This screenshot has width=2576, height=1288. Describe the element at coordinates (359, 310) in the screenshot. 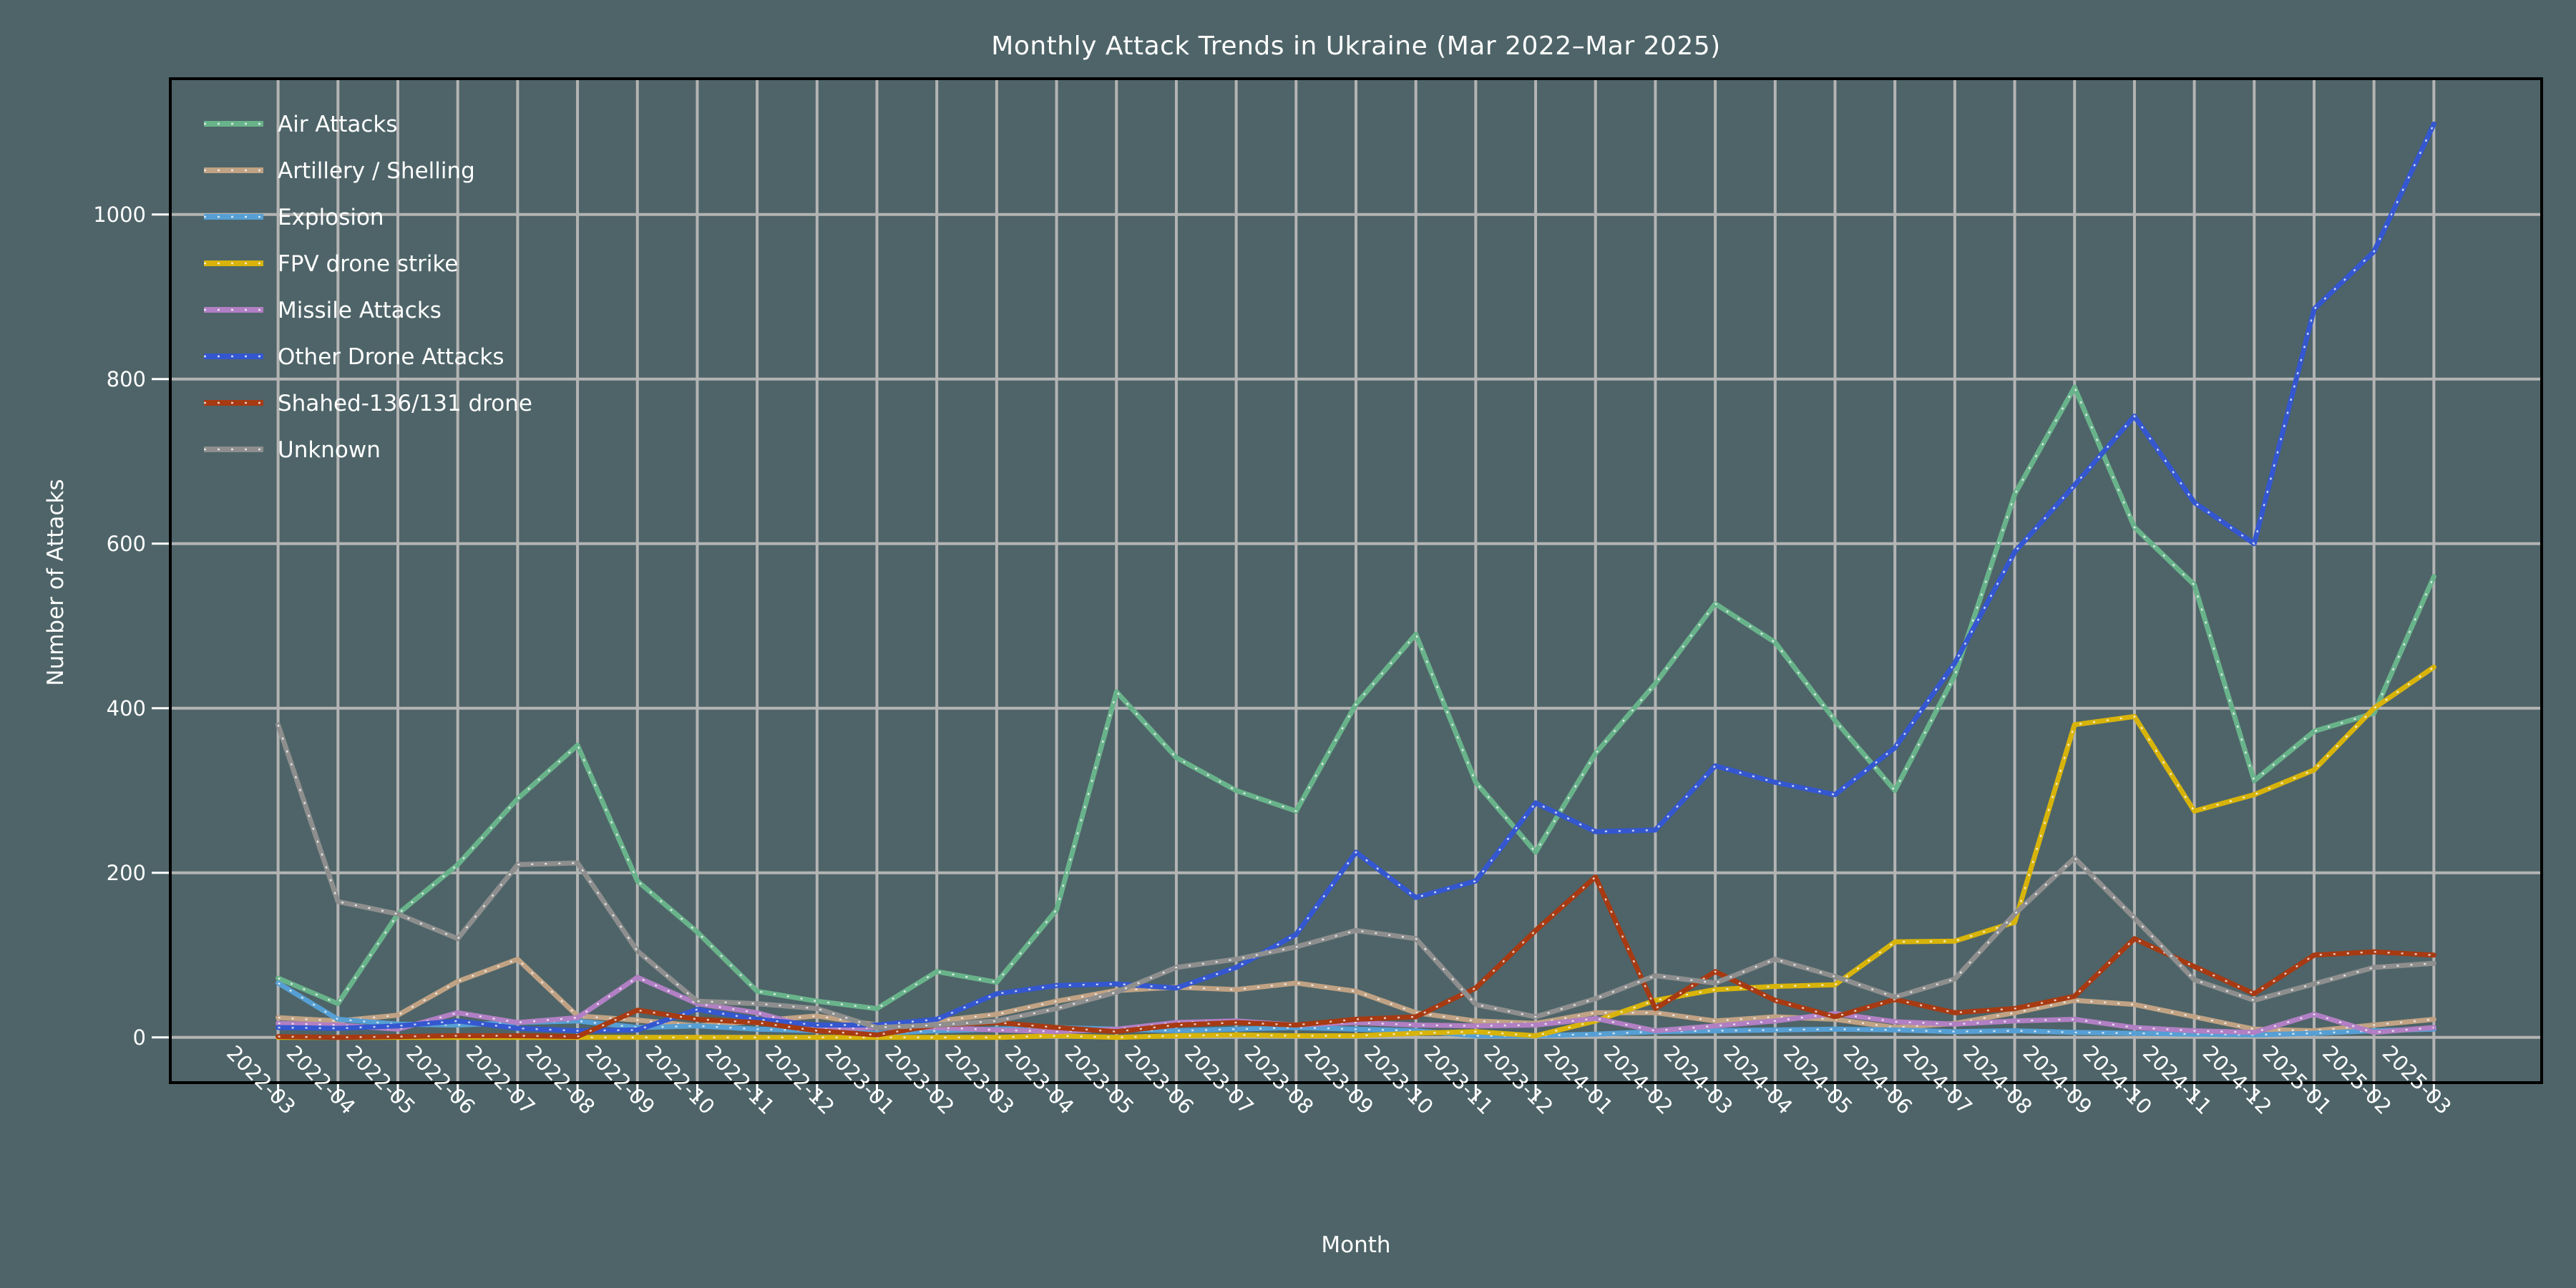

I see `legend-label: Missile Attacks` at that location.